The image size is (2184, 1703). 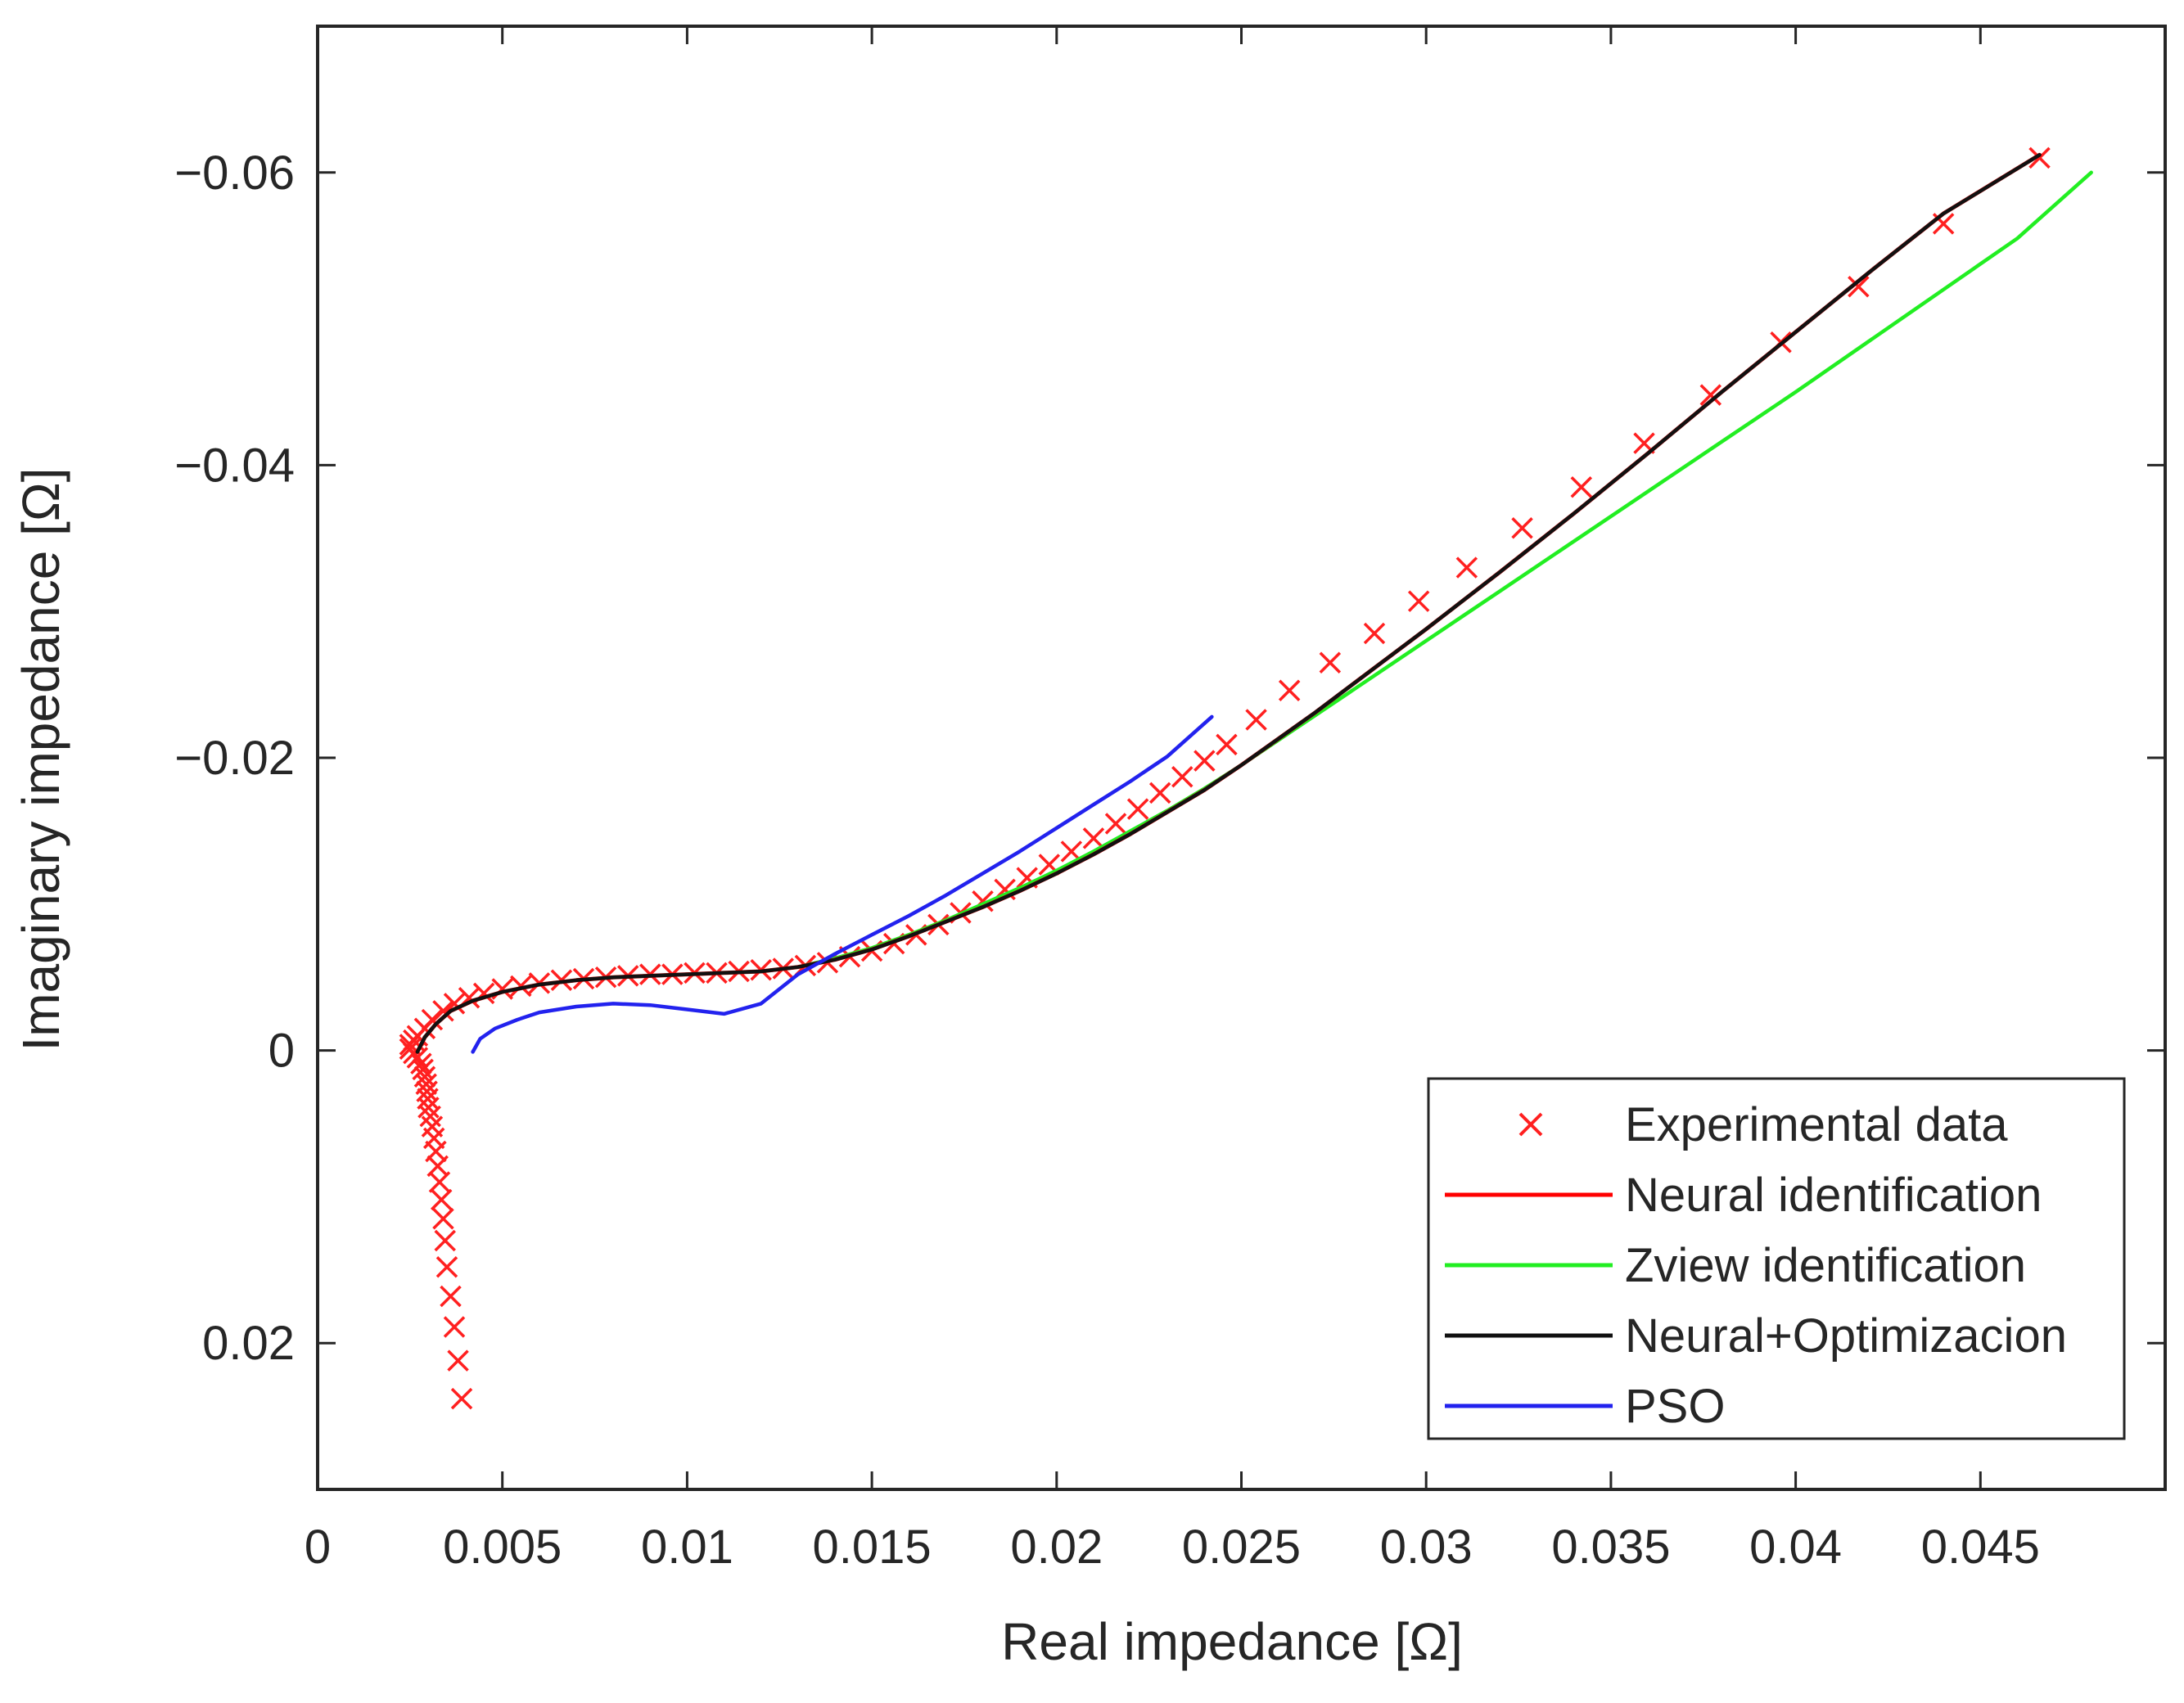 What do you see at coordinates (1795, 1547) in the screenshot?
I see `x-tick-label: 0.04` at bounding box center [1795, 1547].